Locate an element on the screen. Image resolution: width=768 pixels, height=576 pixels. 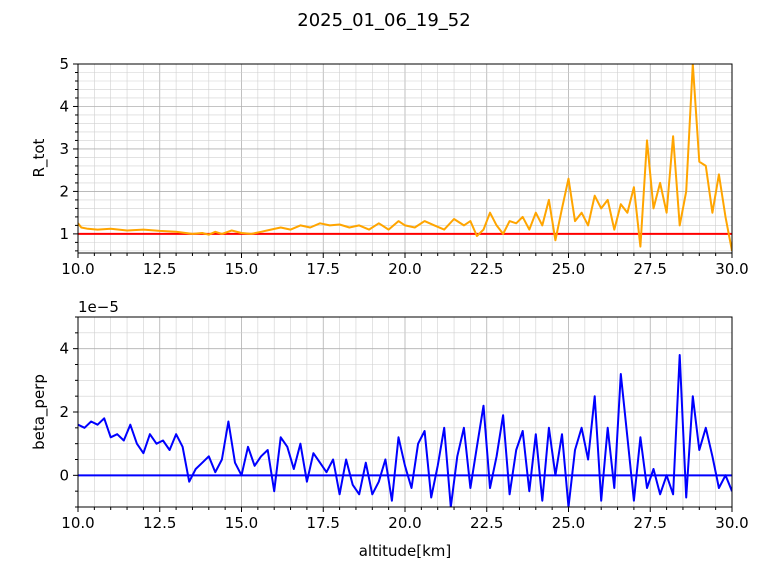
bottom-xtick-label: 10.0 is located at coordinates (77, 523).